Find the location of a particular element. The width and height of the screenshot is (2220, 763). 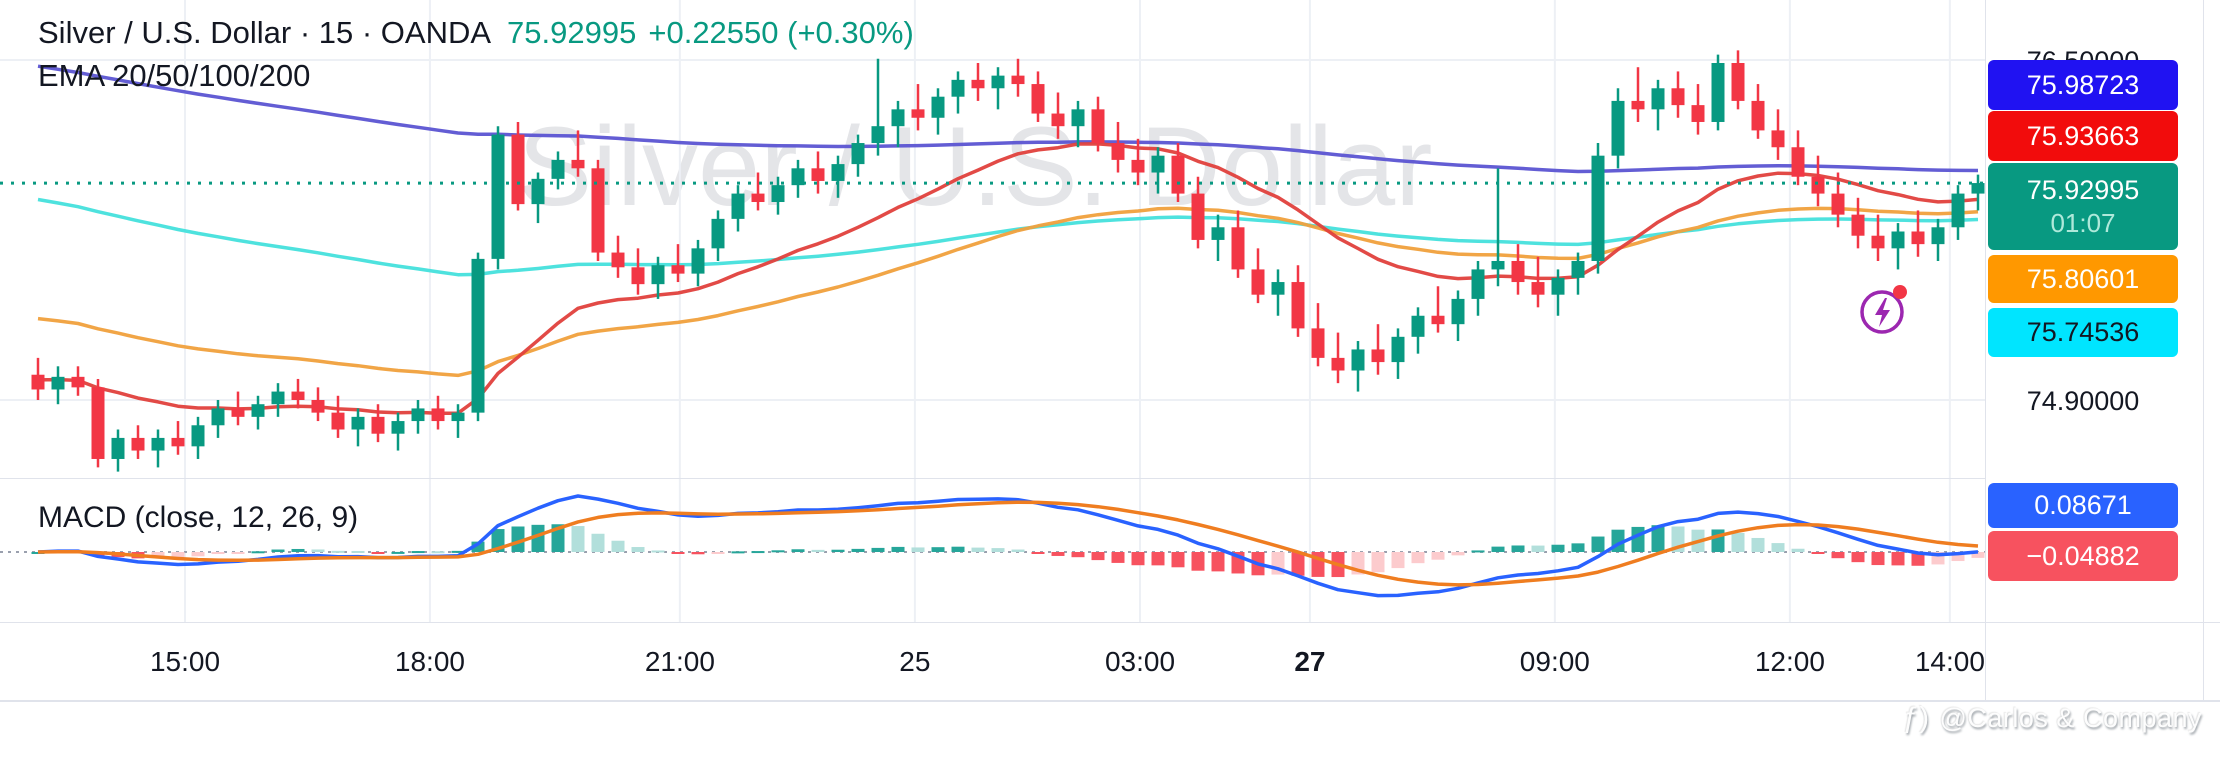

macd-histogram is located at coordinates (1008, 551).